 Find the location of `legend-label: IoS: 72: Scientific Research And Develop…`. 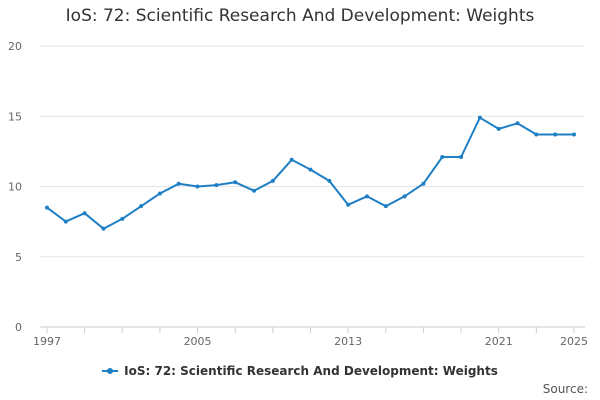

legend-label: IoS: 72: Scientific Research And Develop… is located at coordinates (311, 371).